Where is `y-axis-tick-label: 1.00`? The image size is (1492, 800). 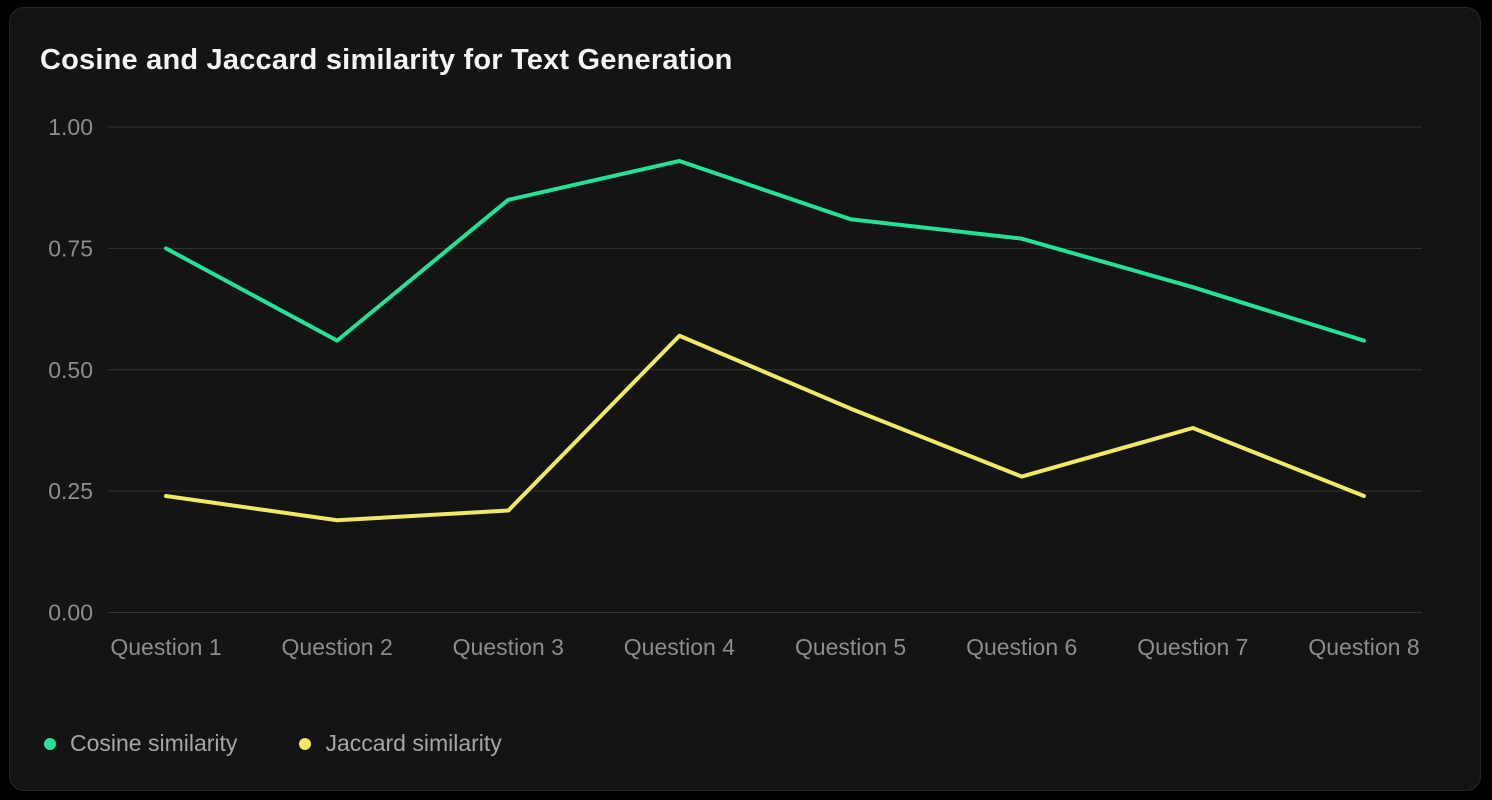 y-axis-tick-label: 1.00 is located at coordinates (70, 127).